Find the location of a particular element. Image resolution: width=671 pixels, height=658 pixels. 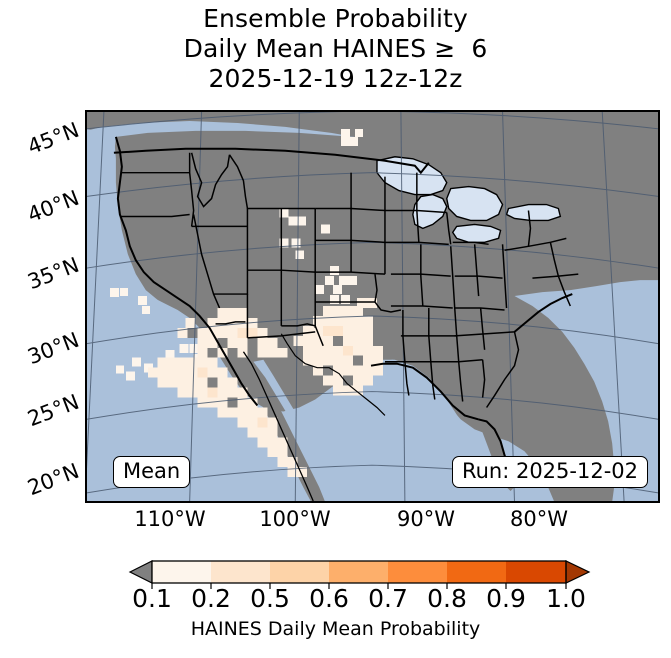

lon-tick-90w: 90°W is located at coordinates (426, 519).